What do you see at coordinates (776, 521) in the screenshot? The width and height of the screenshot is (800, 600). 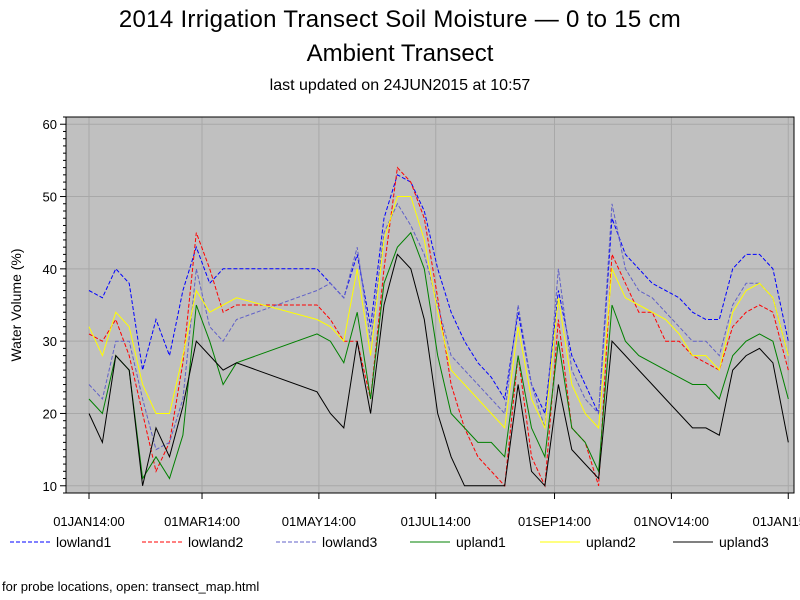 I see `x-tick-label: 01JAN15:00` at bounding box center [776, 521].